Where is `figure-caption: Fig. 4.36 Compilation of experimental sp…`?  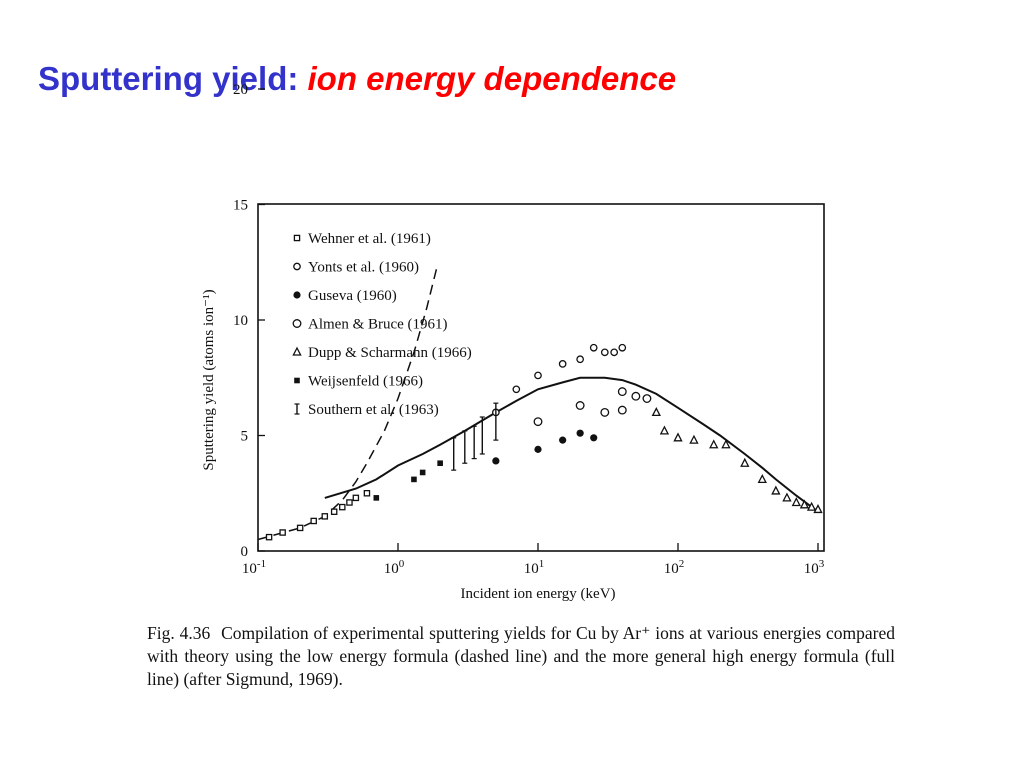 figure-caption: Fig. 4.36 Compilation of experimental sp… is located at coordinates (521, 656).